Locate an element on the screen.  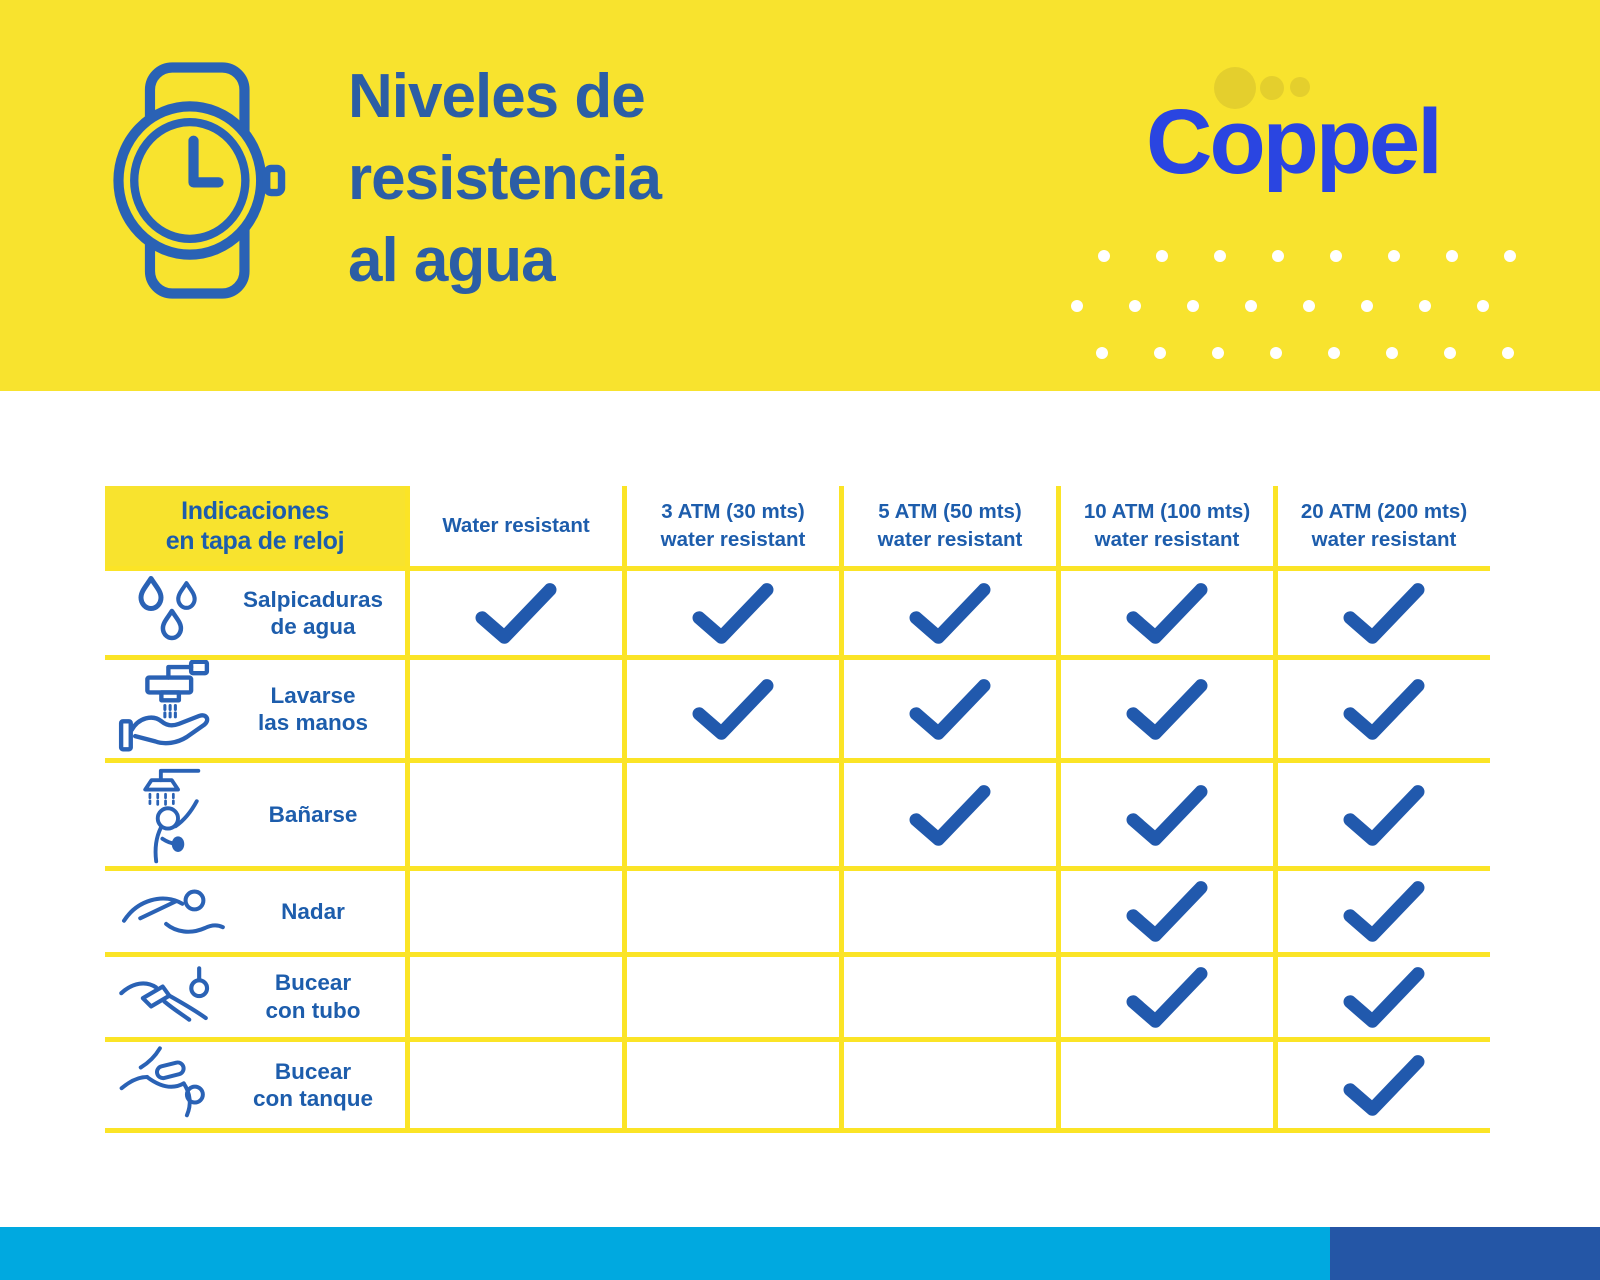
text-line: Salpicaduras is located at coordinates (313, 599).